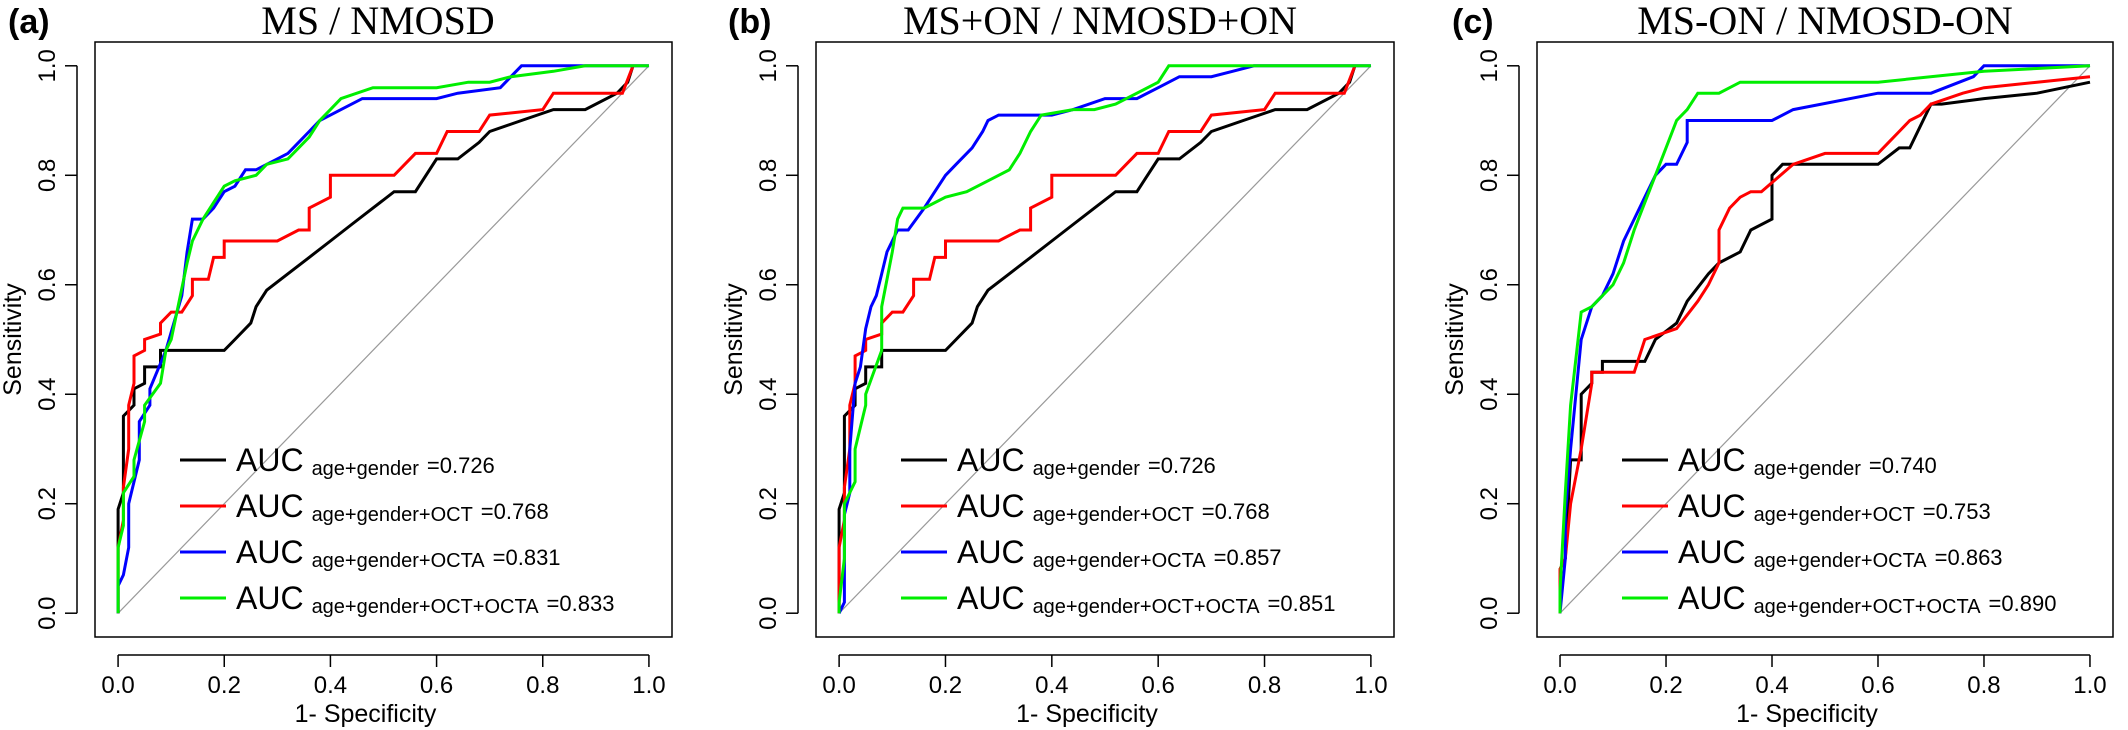 The width and height of the screenshot is (2128, 730). I want to click on legend-entry: AUC age+gender+OCT =0.753, so click(1834, 507).